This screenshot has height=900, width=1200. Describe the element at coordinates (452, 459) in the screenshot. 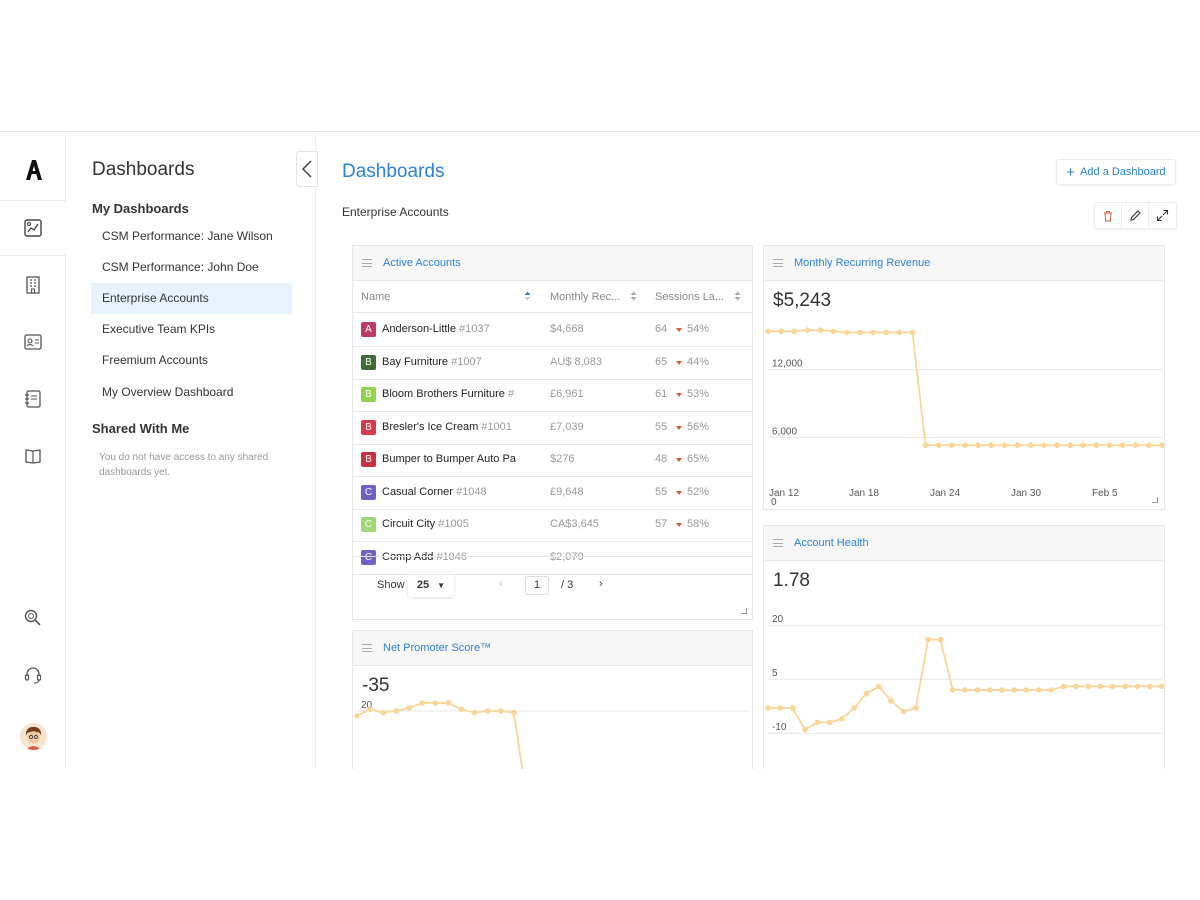

I see `account-name: Bumper to Bumper Auto Pa` at that location.